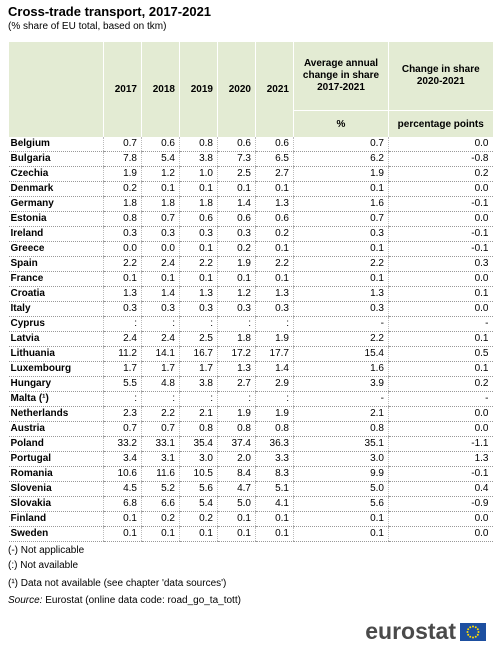 The width and height of the screenshot is (500, 657). I want to click on table-row: Italy 0.3 0.3 0.3 0.3 0.3 0.3 0.0, so click(250, 309).